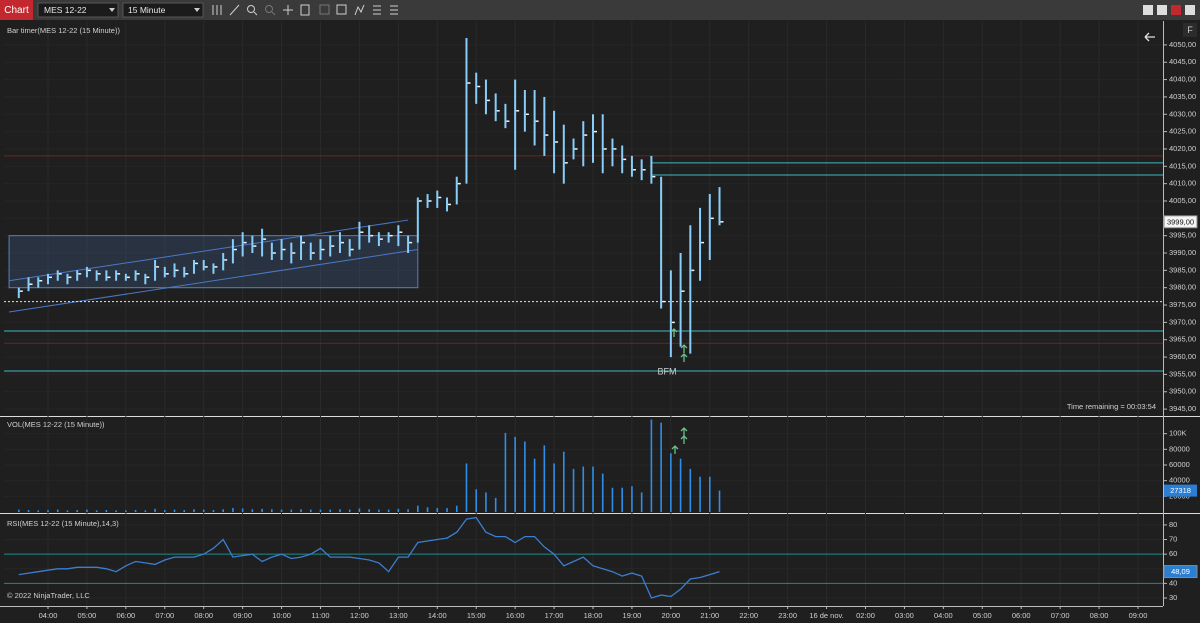 This screenshot has height=623, width=1200. What do you see at coordinates (1173, 553) in the screenshot?
I see `y-tick-label: 60` at bounding box center [1173, 553].